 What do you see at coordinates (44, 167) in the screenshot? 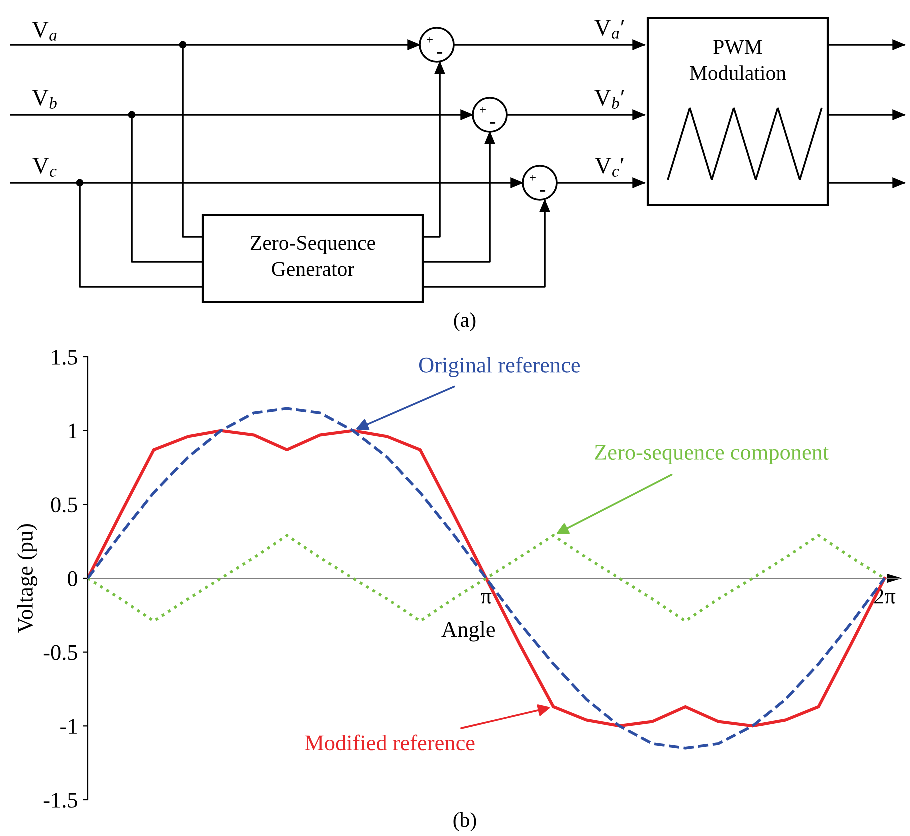
I see `text: V$_{c}$` at bounding box center [44, 167].